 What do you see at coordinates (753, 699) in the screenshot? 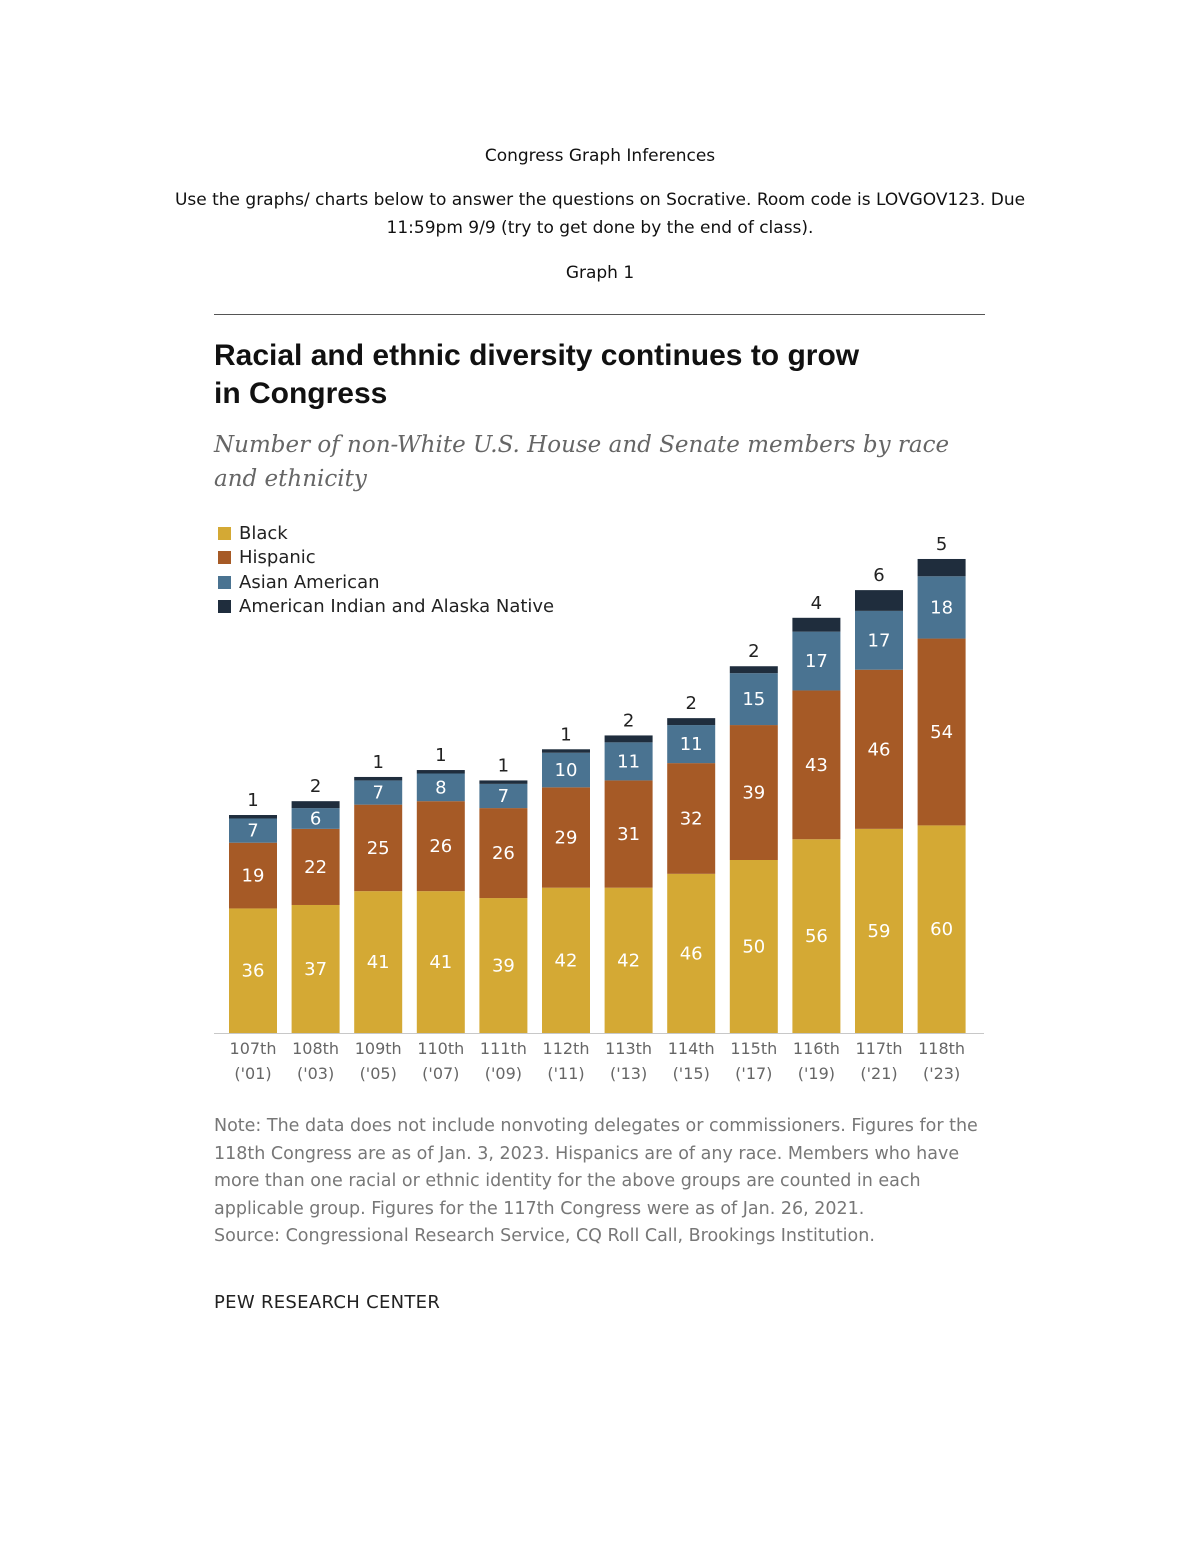
I see `data-label-asian-american-115th: 15` at bounding box center [753, 699].